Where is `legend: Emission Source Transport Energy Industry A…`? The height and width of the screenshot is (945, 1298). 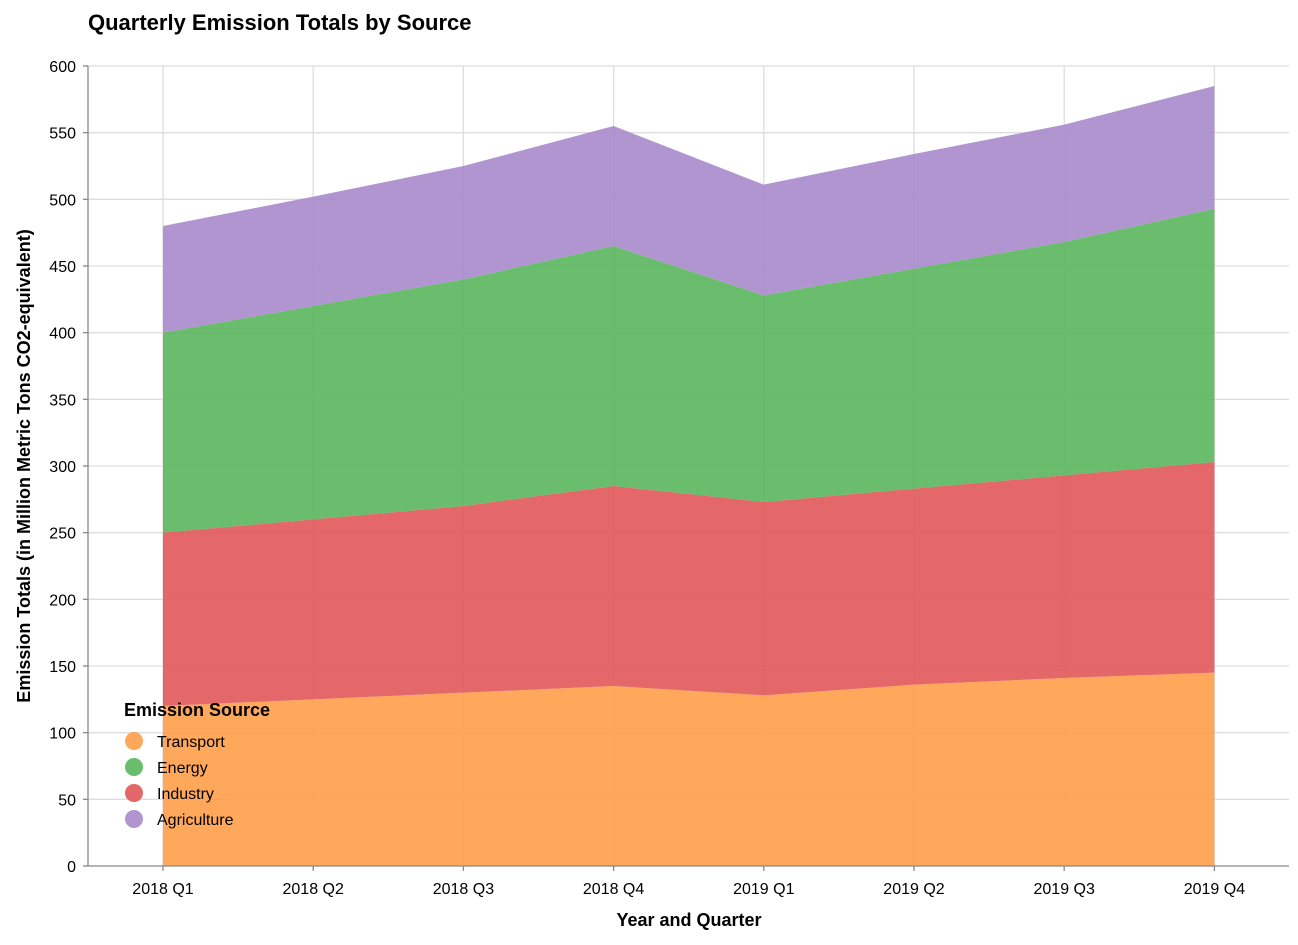 legend: Emission Source Transport Energy Industry A… is located at coordinates (197, 764).